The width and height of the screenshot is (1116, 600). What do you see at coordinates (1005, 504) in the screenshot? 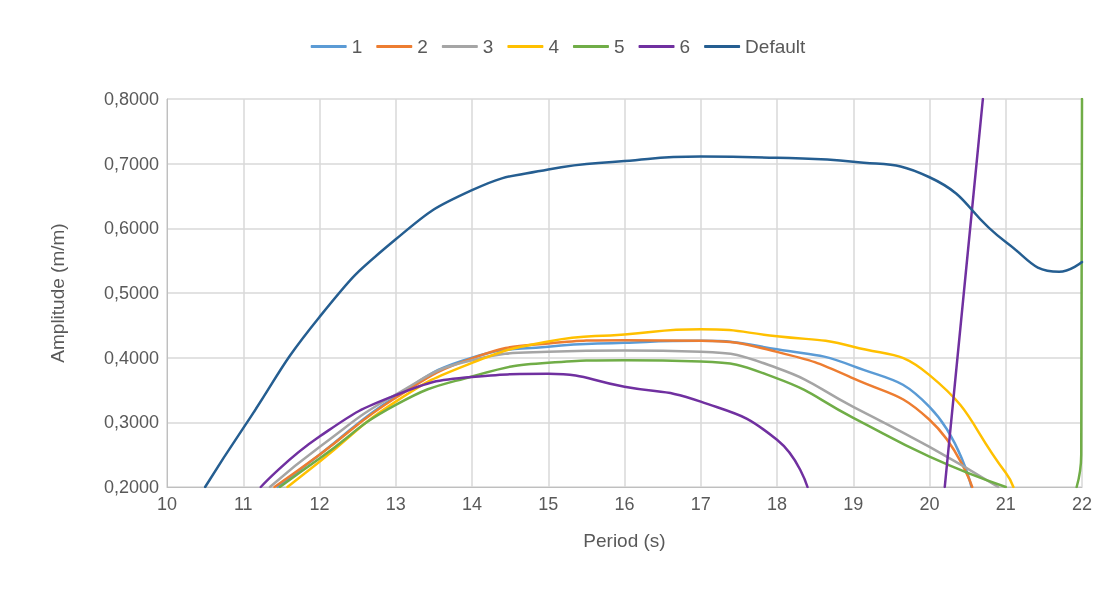
I see `x-tick-label: 21` at bounding box center [1005, 504].